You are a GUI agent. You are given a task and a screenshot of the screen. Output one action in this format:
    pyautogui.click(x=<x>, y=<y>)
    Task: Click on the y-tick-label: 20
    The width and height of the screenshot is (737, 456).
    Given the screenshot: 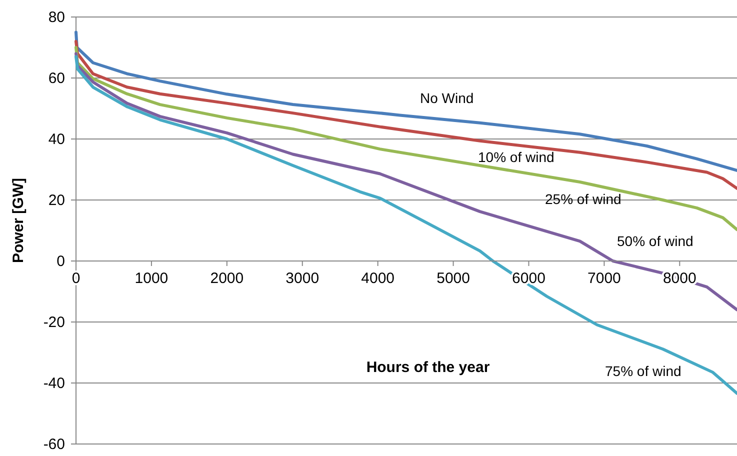 What is the action you would take?
    pyautogui.click(x=56, y=200)
    